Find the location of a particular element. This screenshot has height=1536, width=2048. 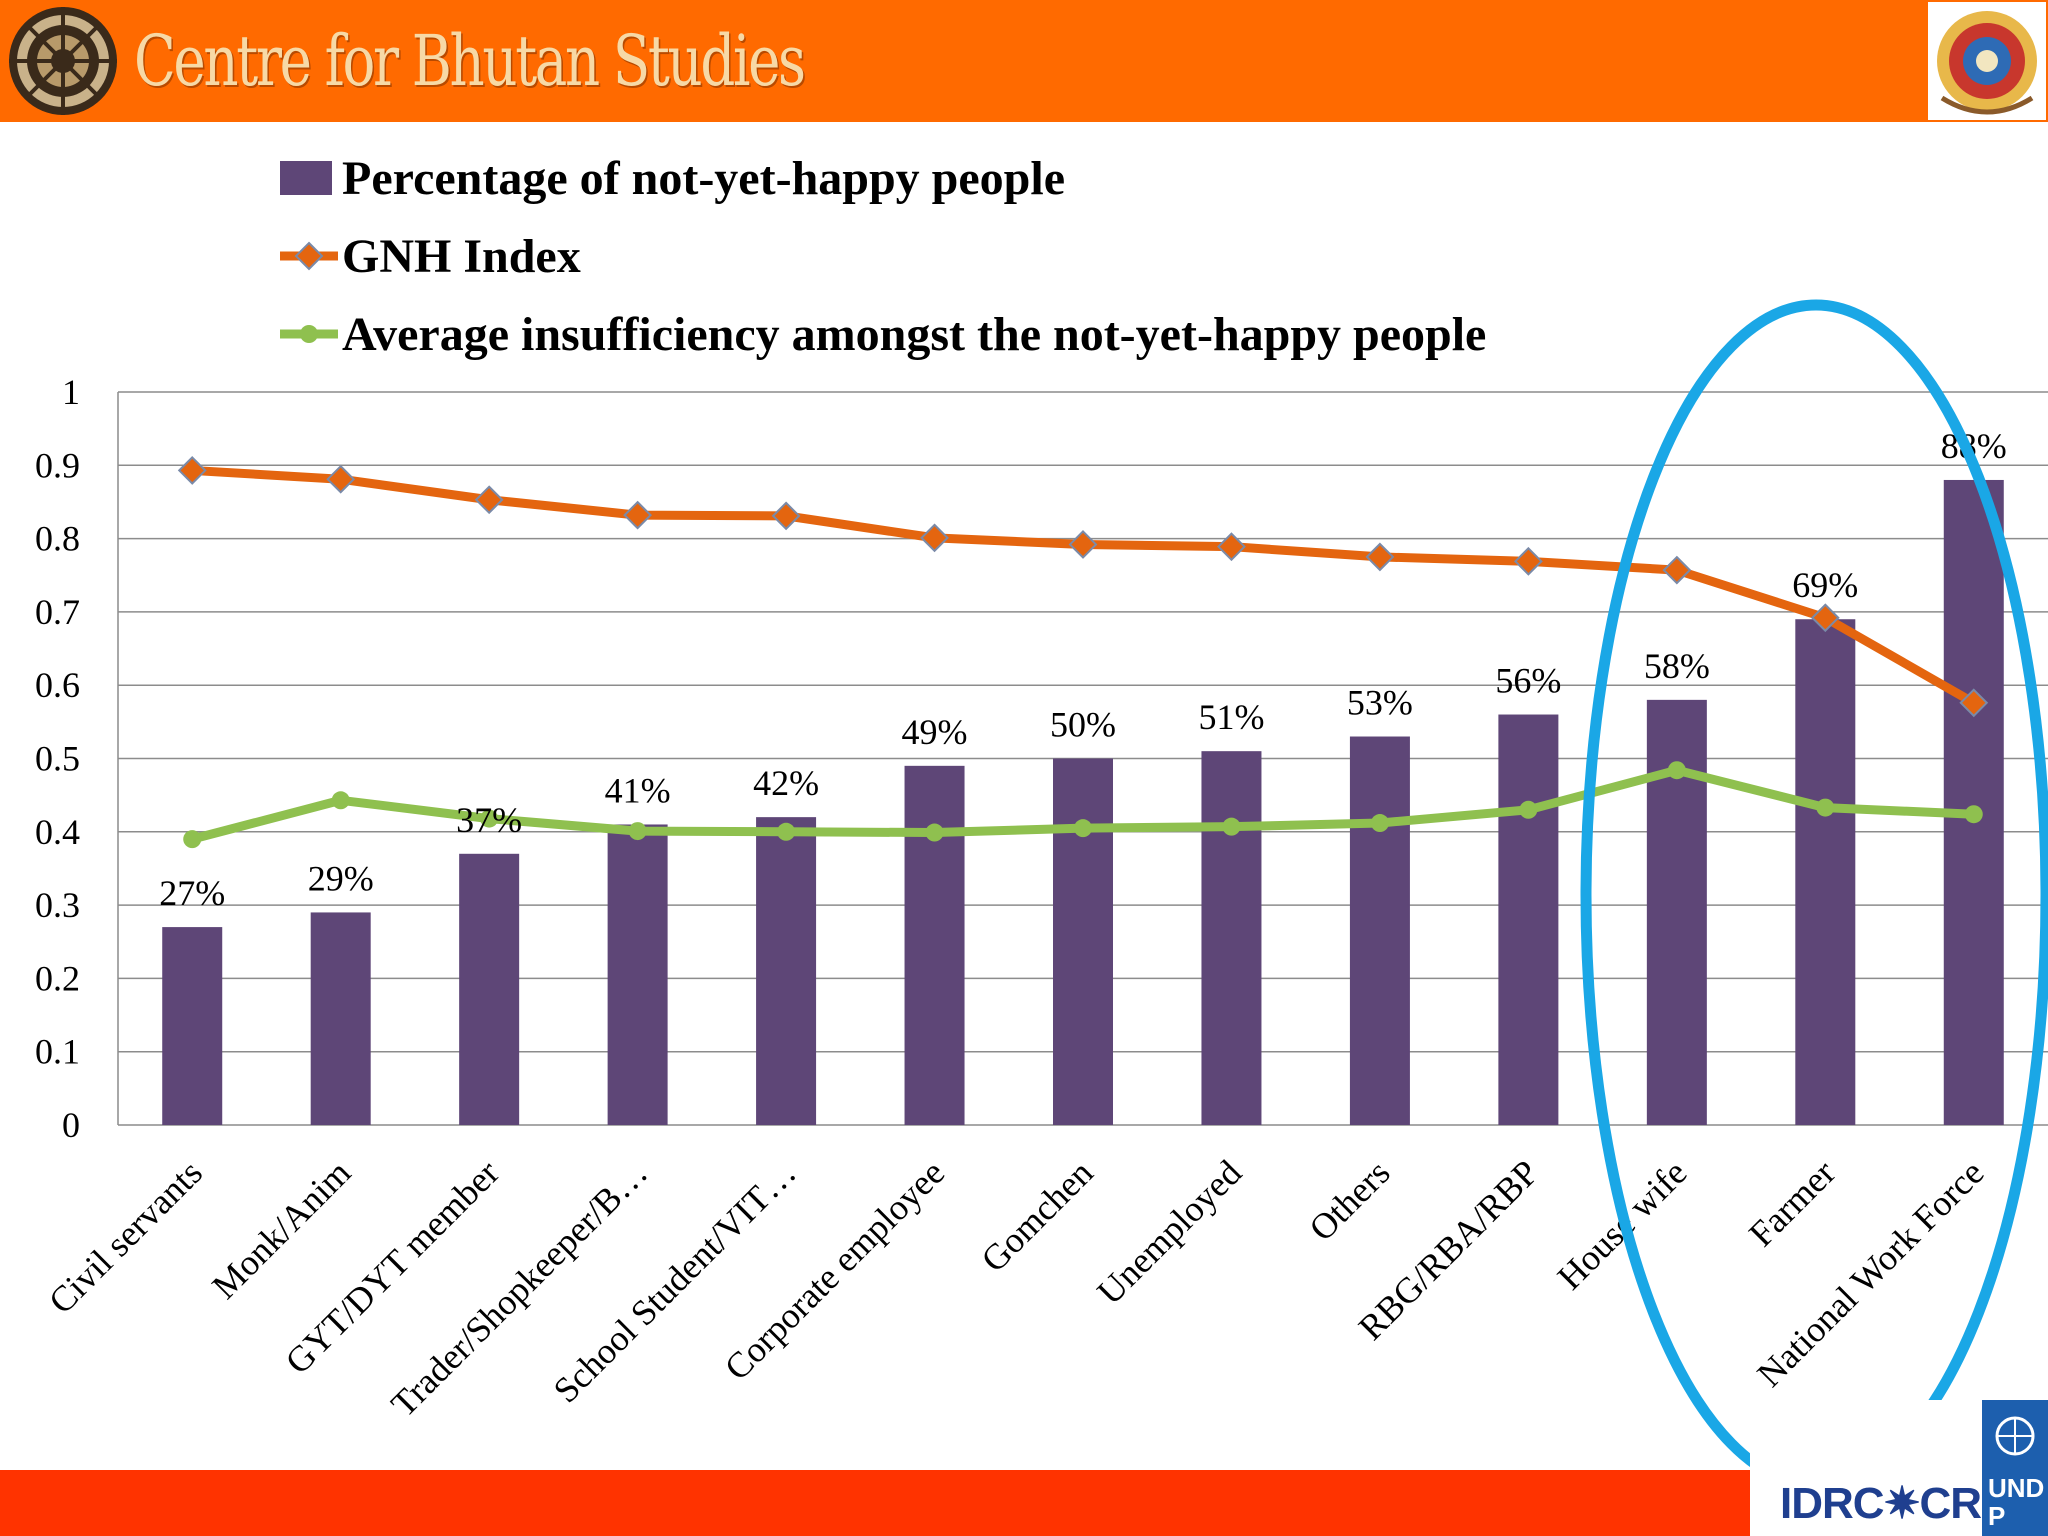

header-title: Centre for Bhutan Studies is located at coordinates (470, 61).